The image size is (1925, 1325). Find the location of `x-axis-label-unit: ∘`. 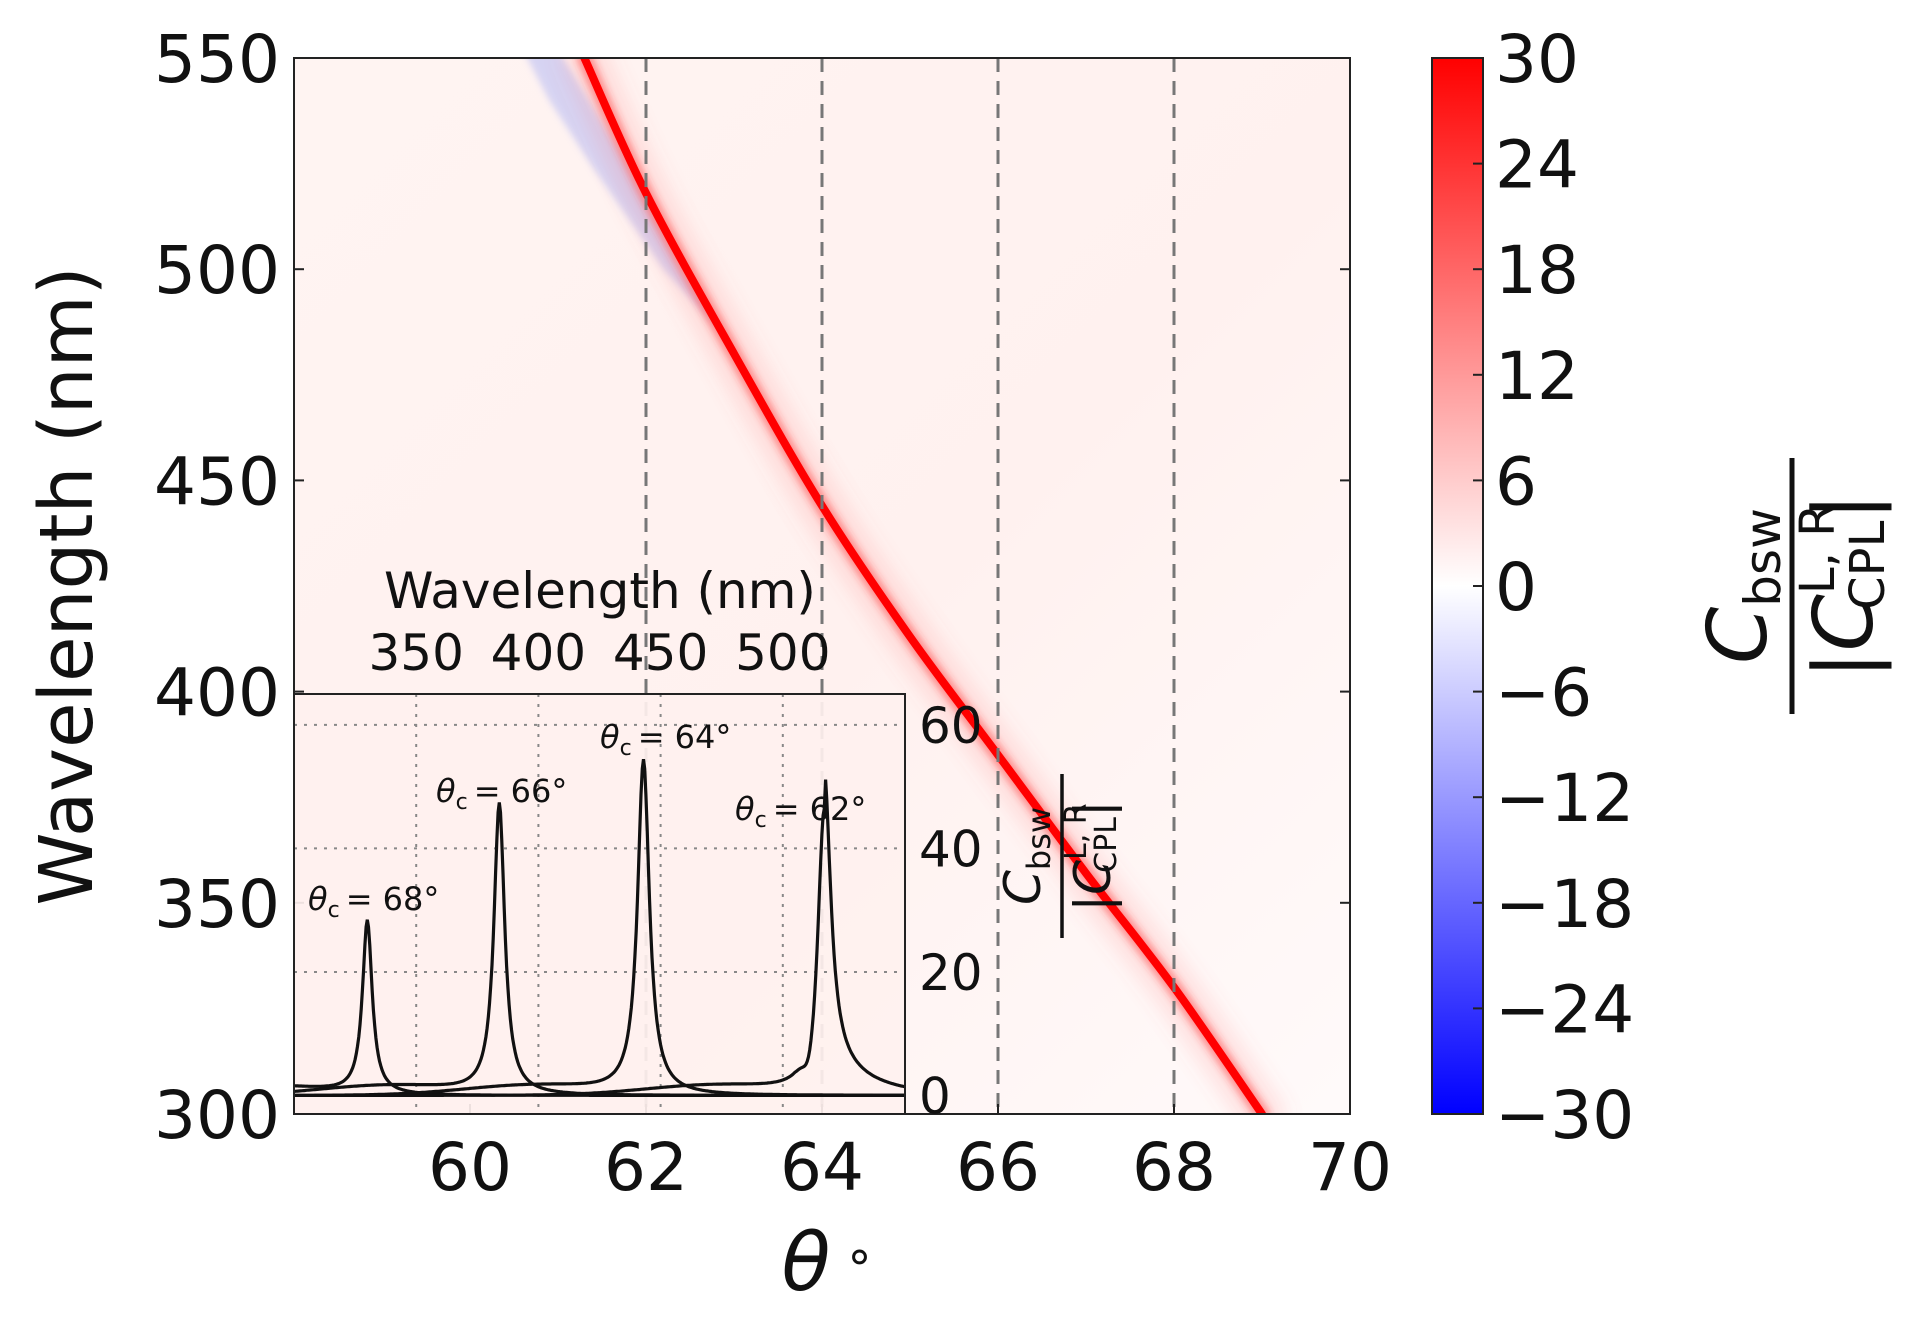

x-axis-label-unit: ∘ is located at coordinates (859, 1256).